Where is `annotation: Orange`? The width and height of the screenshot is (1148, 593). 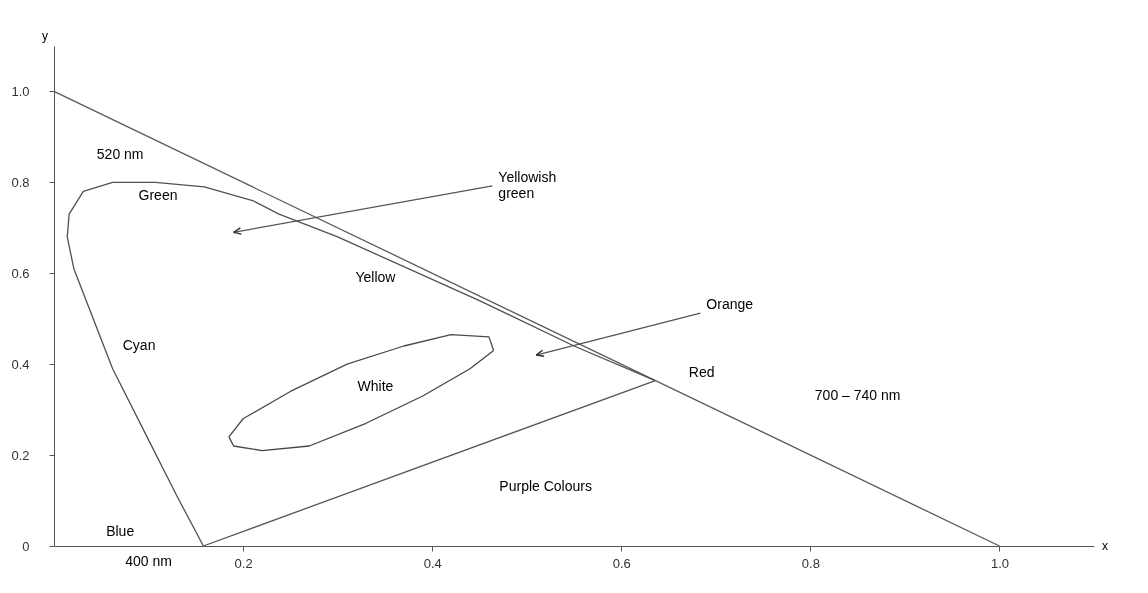 annotation: Orange is located at coordinates (730, 304).